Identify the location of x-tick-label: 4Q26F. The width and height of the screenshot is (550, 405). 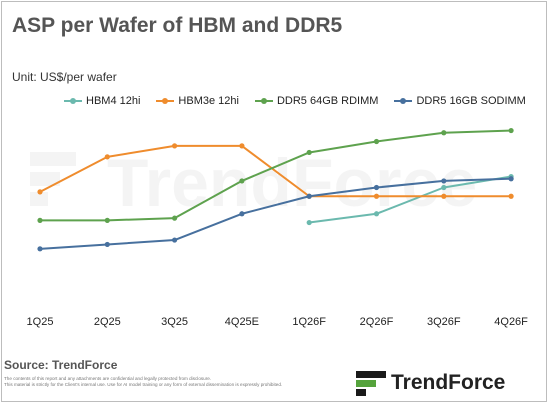
(511, 322).